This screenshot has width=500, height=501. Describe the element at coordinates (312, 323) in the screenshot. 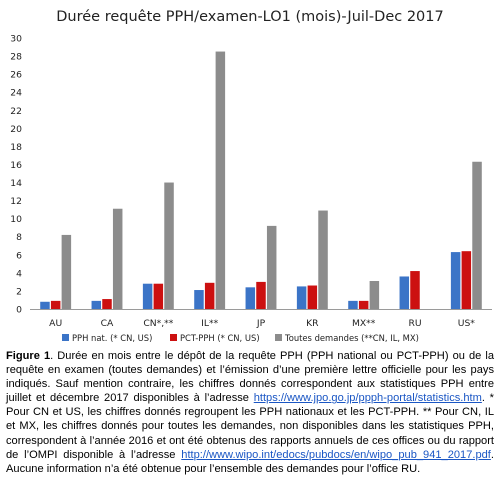

I see `x-tick-label: KR` at that location.